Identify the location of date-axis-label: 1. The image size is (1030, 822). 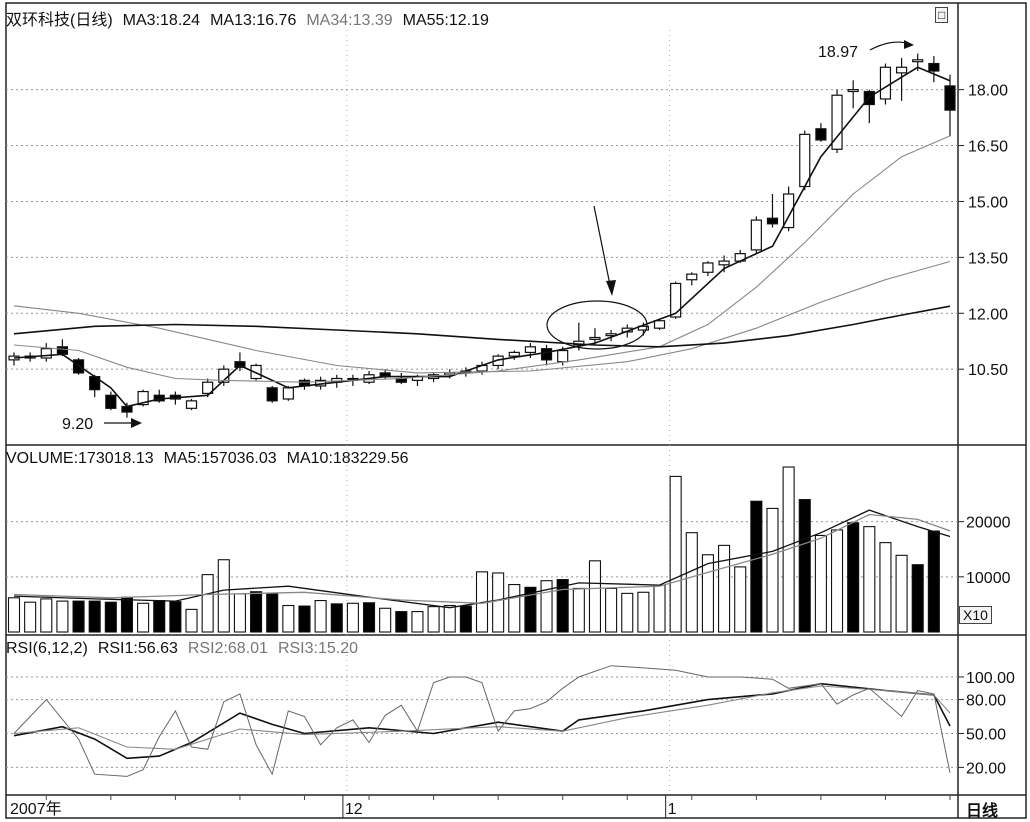
(672, 809).